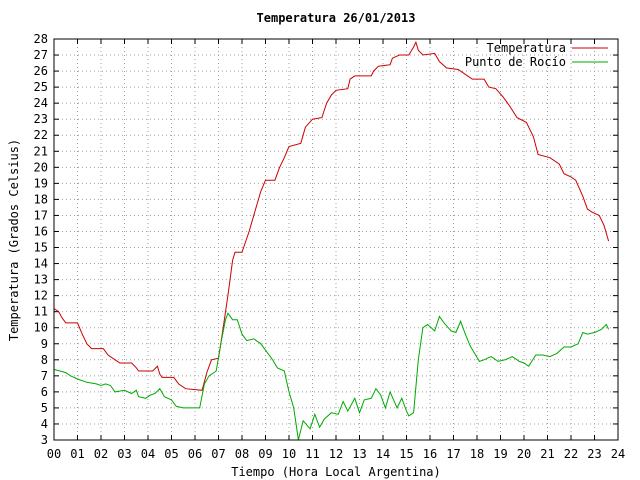 The image size is (640, 480). What do you see at coordinates (44, 344) in the screenshot?
I see `y-tick-label: 9` at bounding box center [44, 344].